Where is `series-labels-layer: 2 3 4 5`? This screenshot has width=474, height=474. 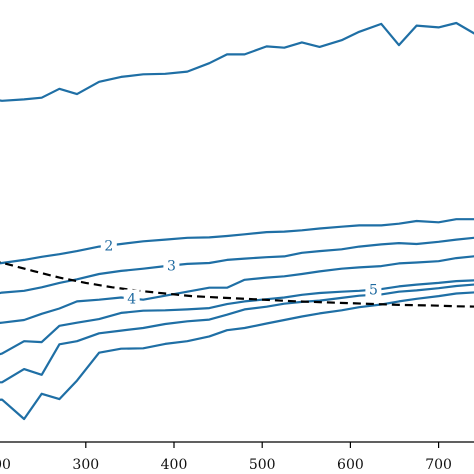 series-labels-layer: 2 3 4 5 is located at coordinates (241, 272).